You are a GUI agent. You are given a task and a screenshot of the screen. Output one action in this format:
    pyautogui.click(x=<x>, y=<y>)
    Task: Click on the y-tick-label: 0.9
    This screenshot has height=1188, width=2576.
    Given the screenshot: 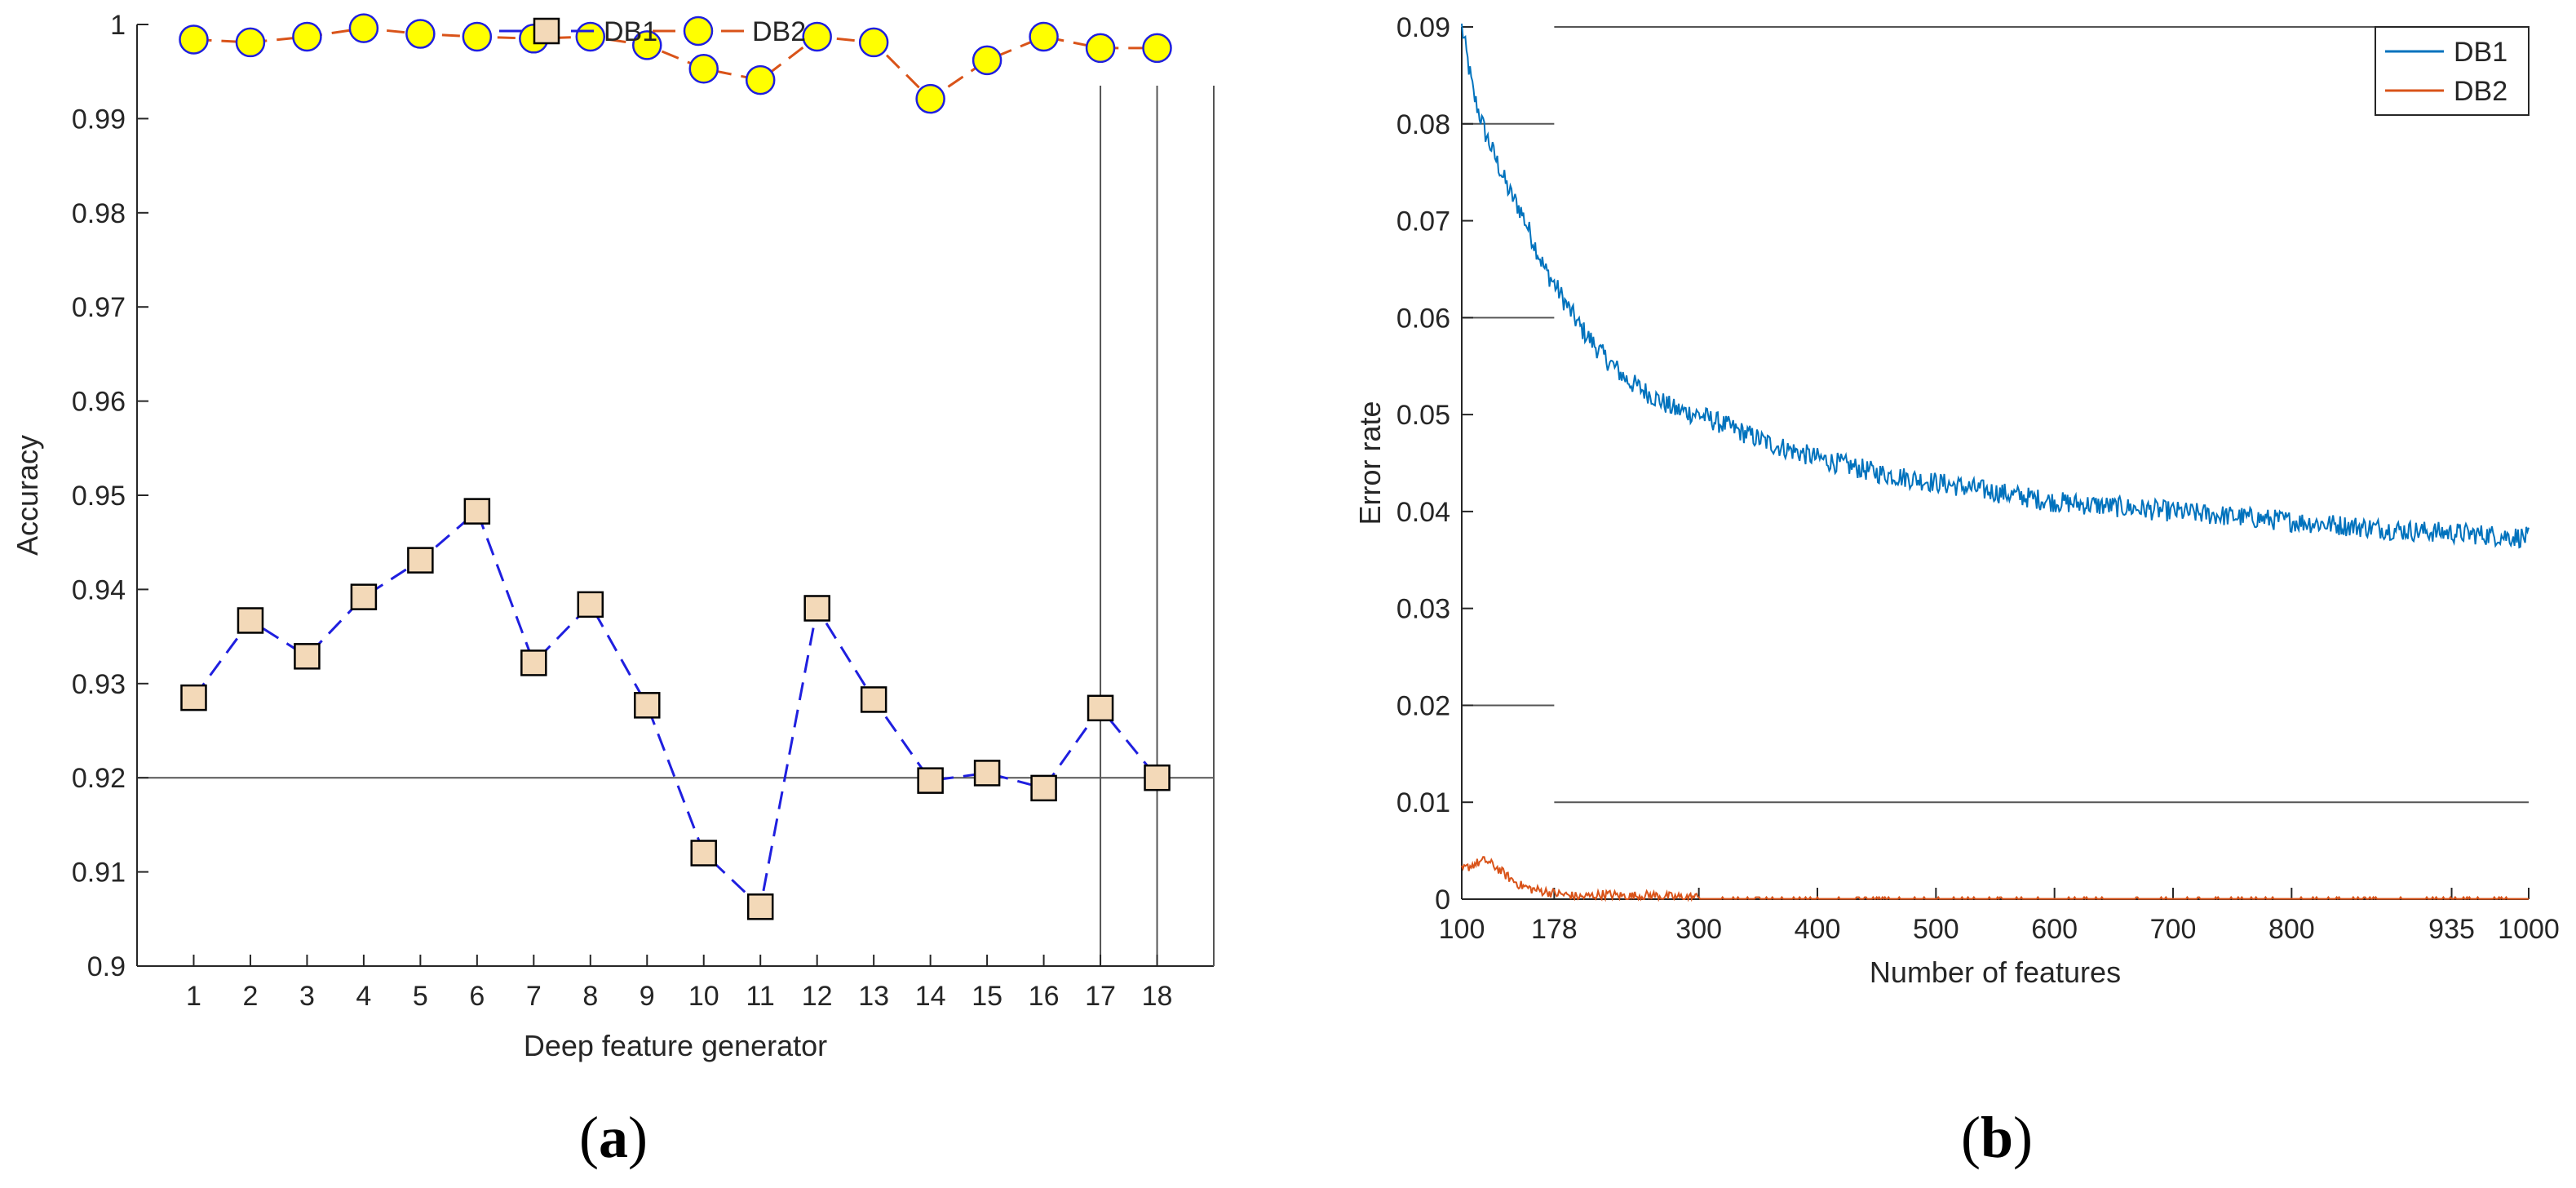 What is the action you would take?
    pyautogui.click(x=106, y=966)
    